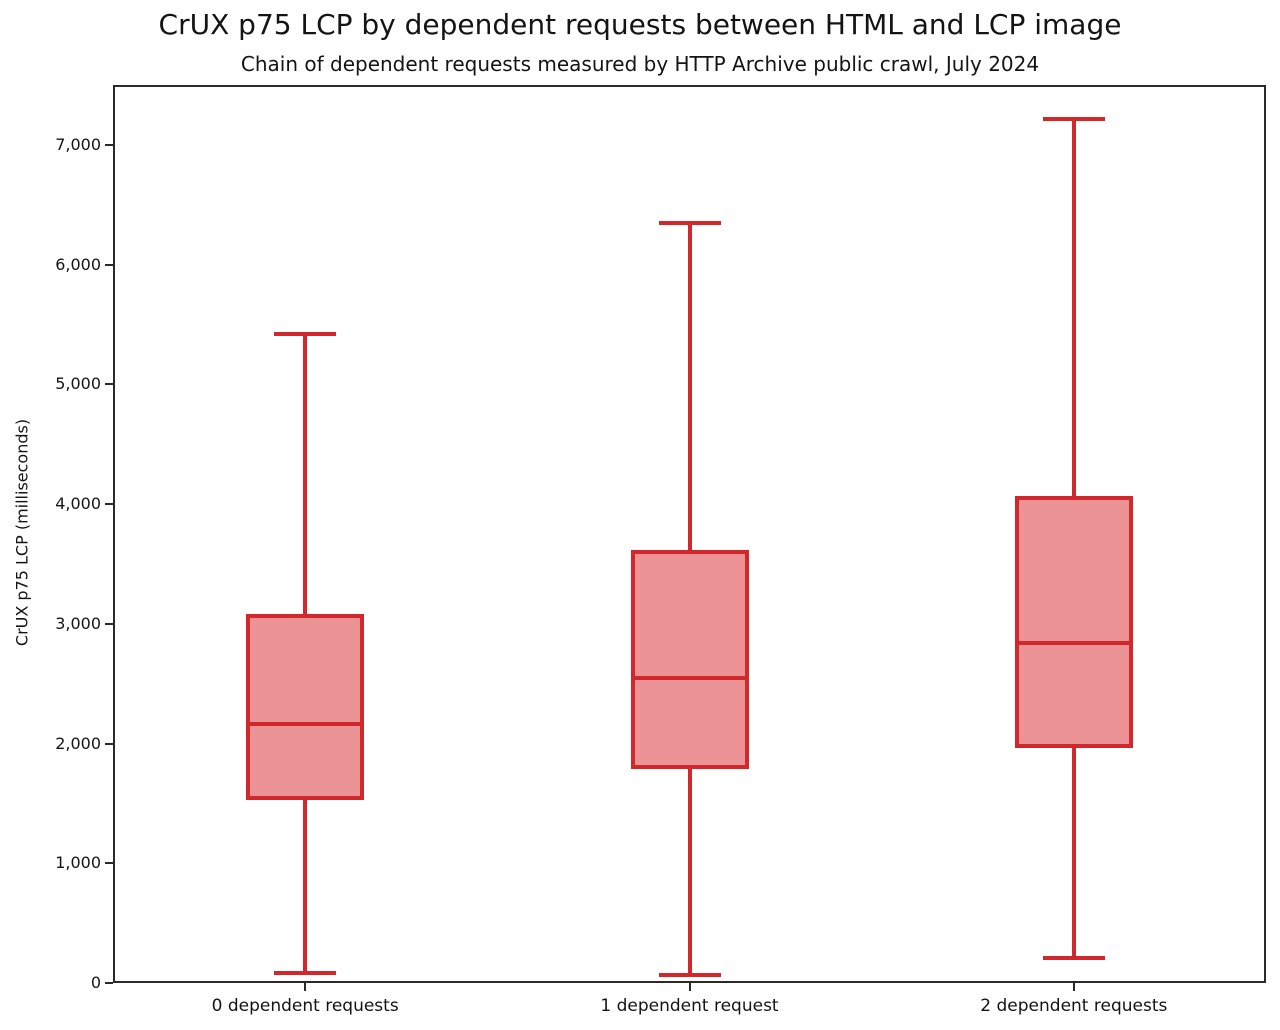  What do you see at coordinates (305, 1006) in the screenshot?
I see `x-tick-label: 0 dependent requests` at bounding box center [305, 1006].